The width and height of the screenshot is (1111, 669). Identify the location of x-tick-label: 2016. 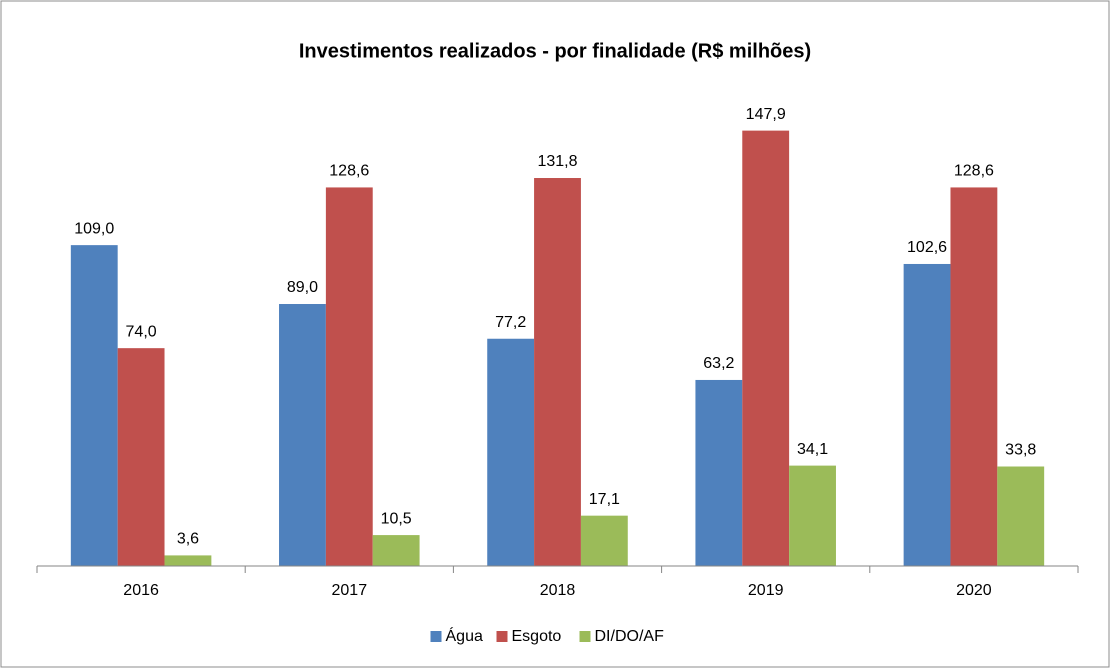
(141, 590).